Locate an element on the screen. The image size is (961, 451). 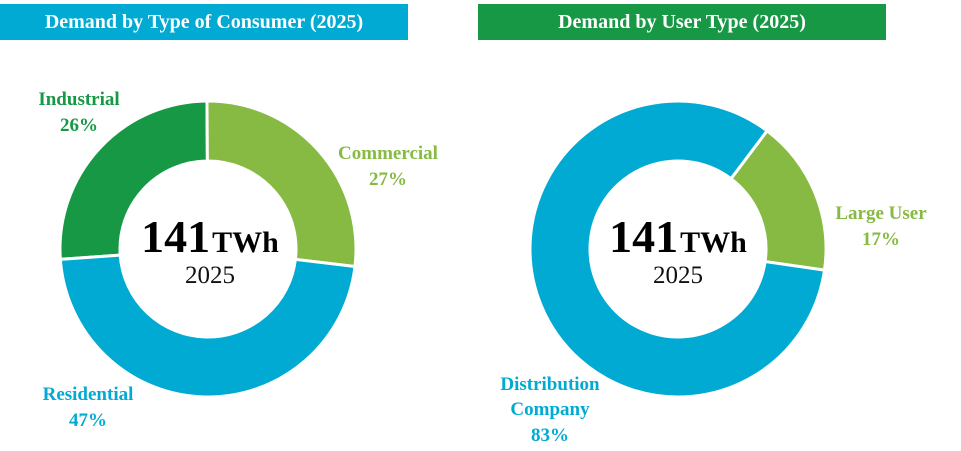
label-industrial-pct: 26% is located at coordinates (79, 125).